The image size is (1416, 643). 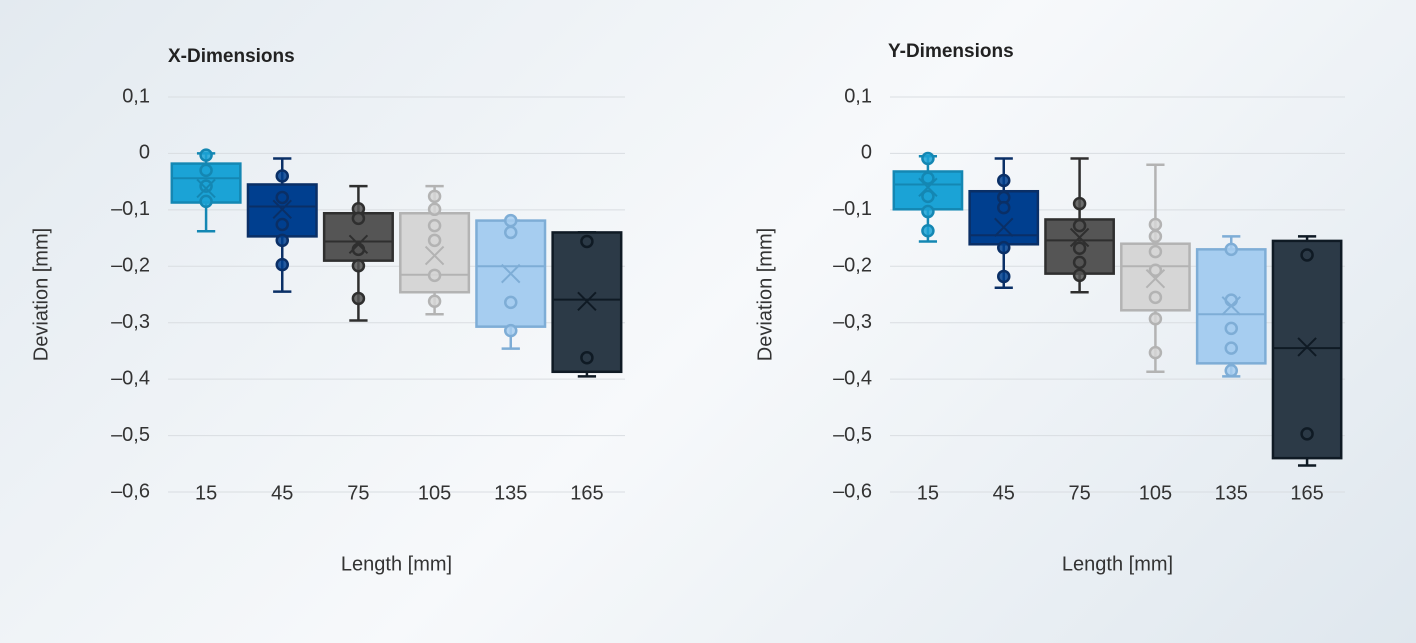 What do you see at coordinates (144, 153) in the screenshot?
I see `y-tick-label: 0` at bounding box center [144, 153].